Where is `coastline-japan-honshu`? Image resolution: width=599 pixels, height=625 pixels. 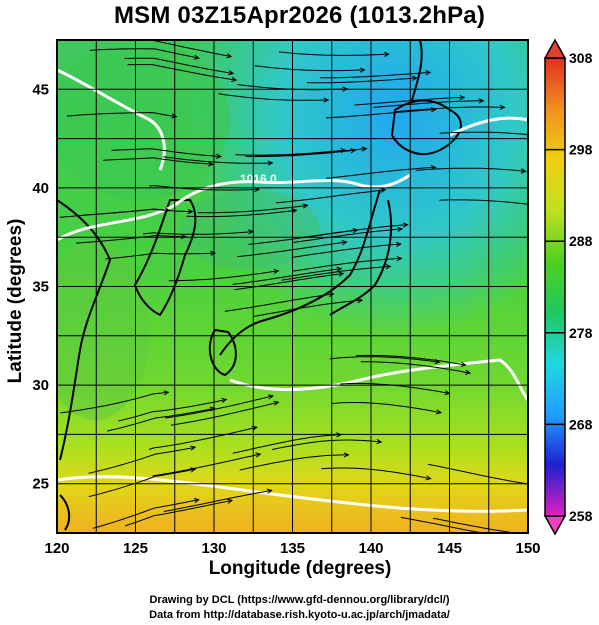 coastline-japan-honshu is located at coordinates (306, 272).